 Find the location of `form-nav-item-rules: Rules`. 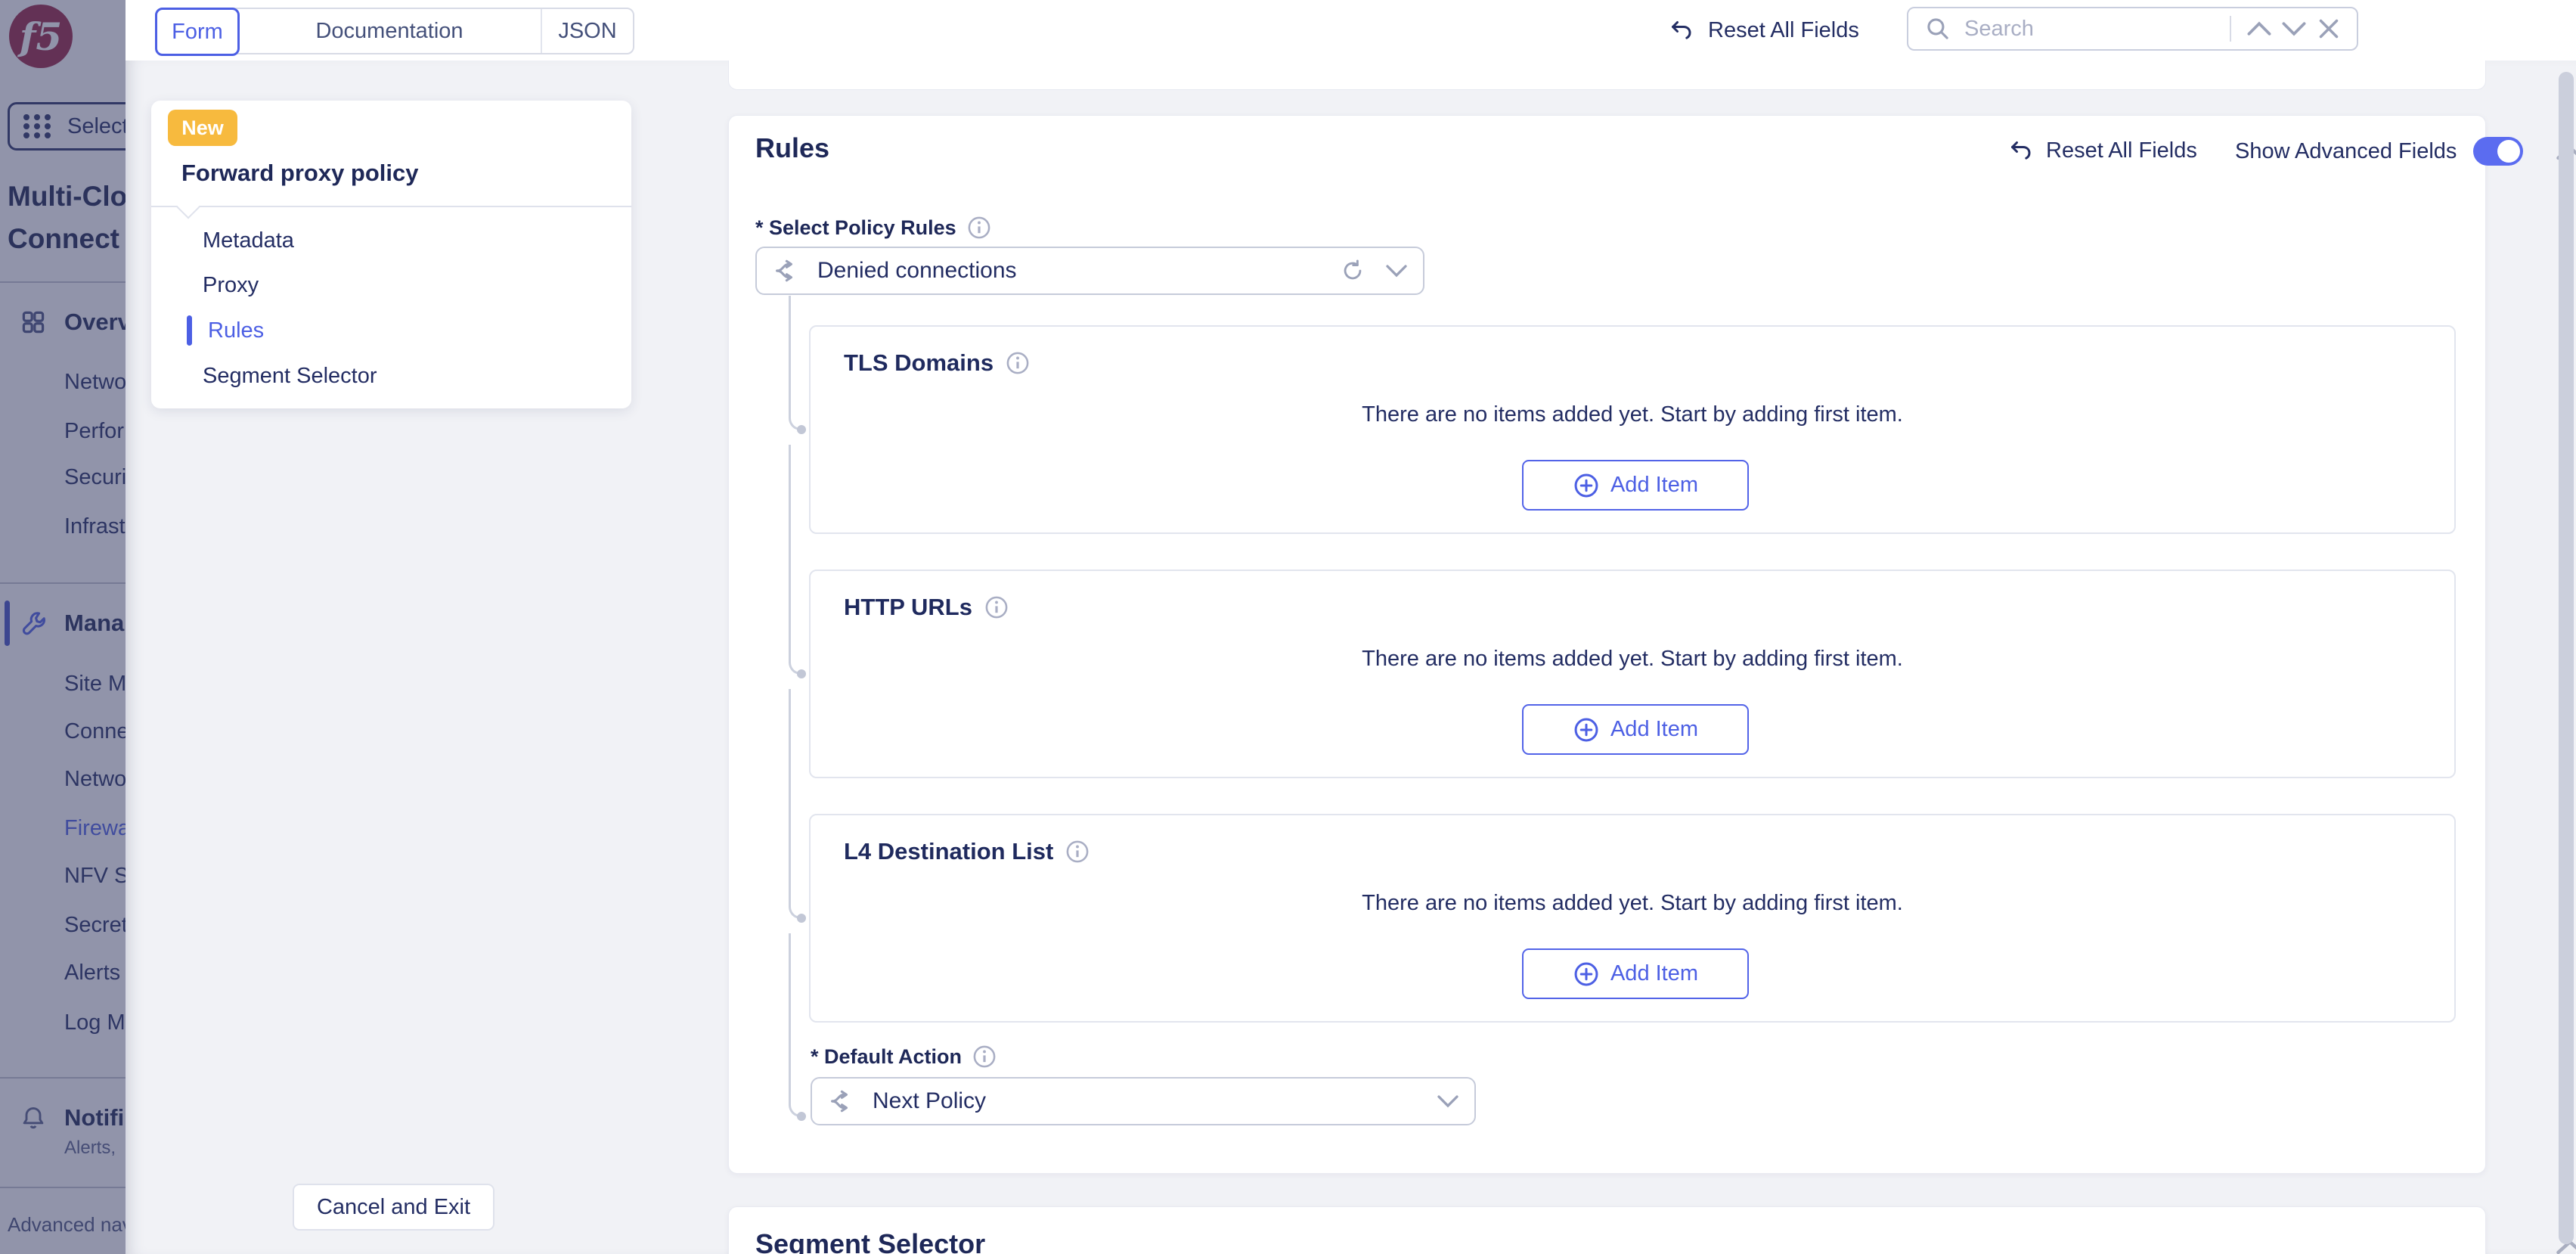

form-nav-item-rules: Rules is located at coordinates (236, 331).